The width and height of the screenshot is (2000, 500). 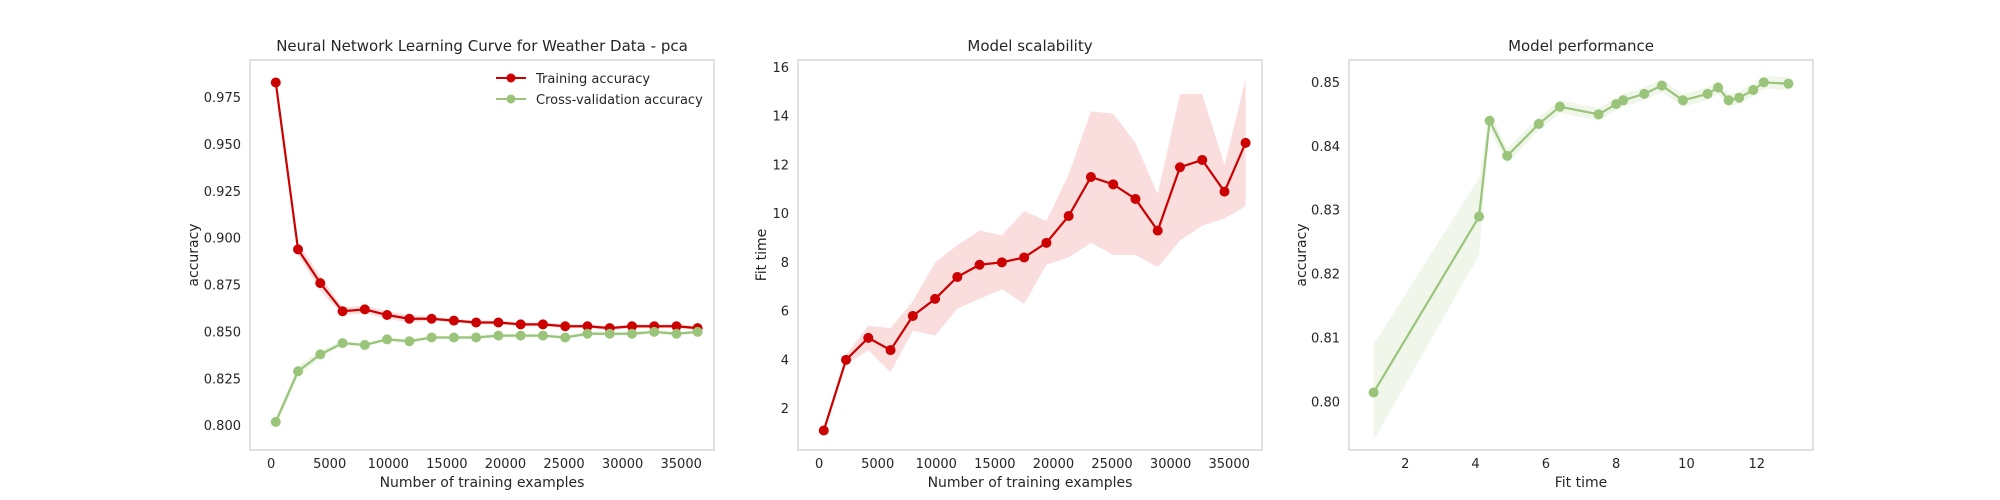 I want to click on y-tick-label: 10, so click(x=780, y=214).